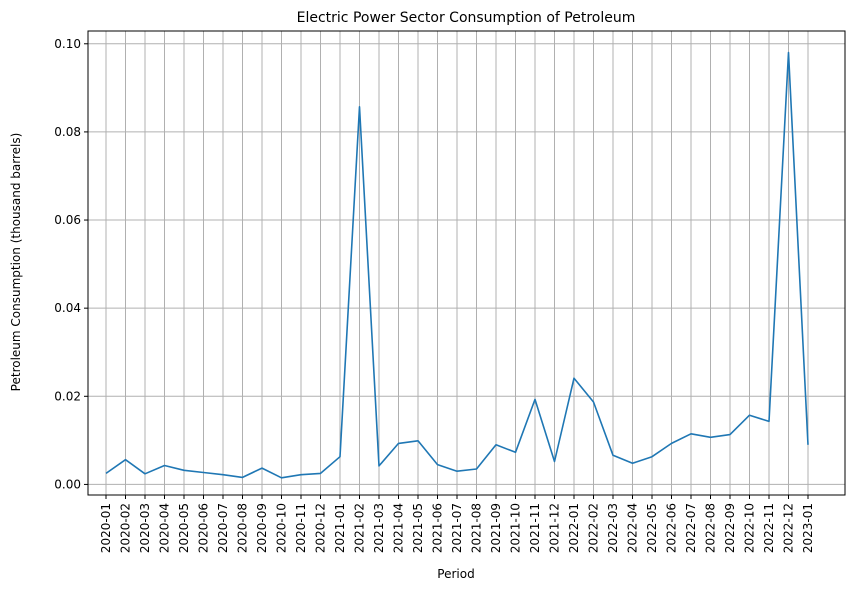  What do you see at coordinates (769, 528) in the screenshot?
I see `x-tick-label: 2022-11` at bounding box center [769, 528].